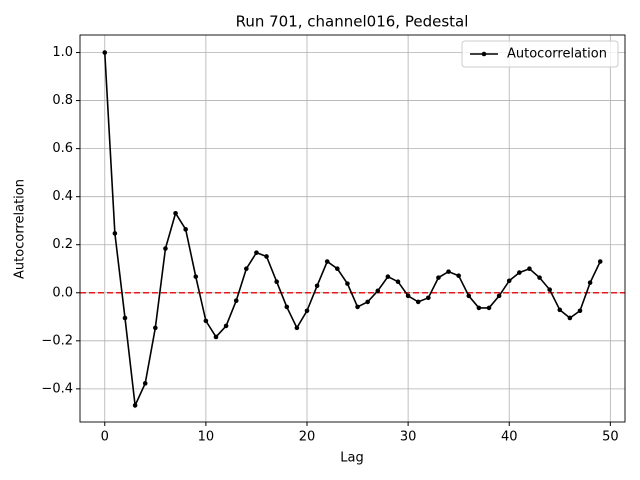 This screenshot has width=640, height=480. Describe the element at coordinates (62, 244) in the screenshot. I see `y-tick-label: 0.2` at that location.